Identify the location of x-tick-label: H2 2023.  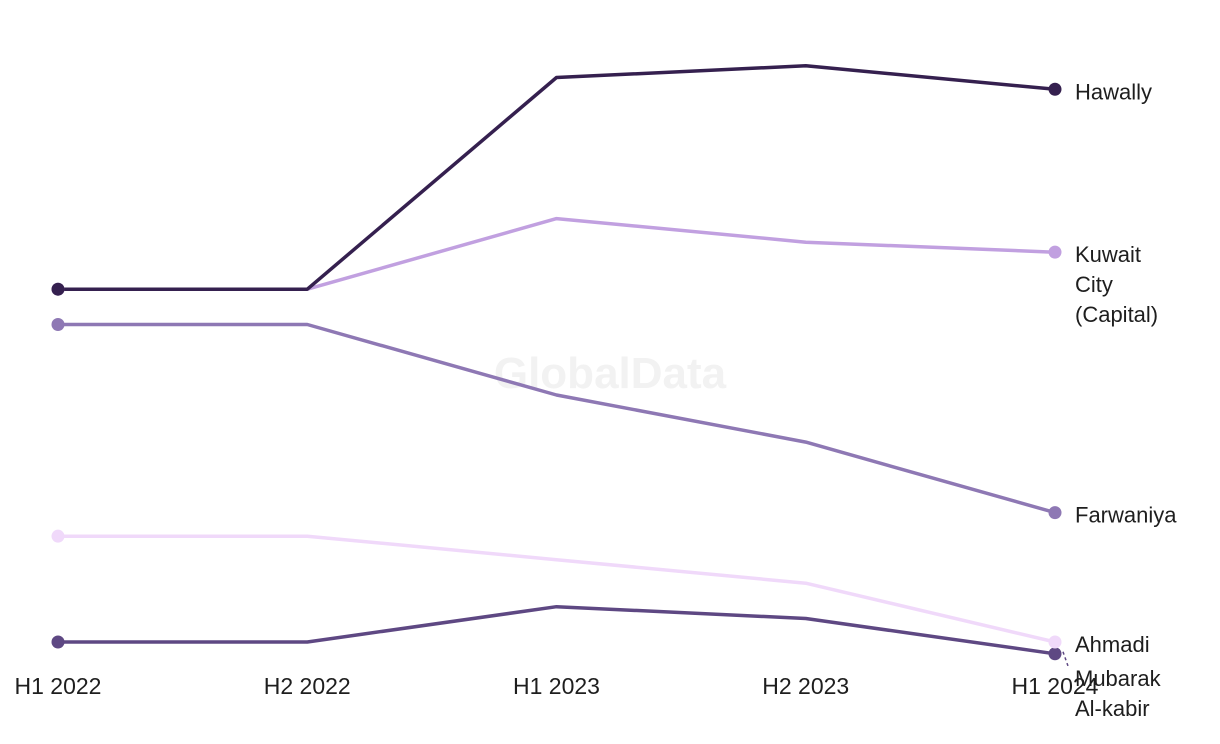
(805, 686).